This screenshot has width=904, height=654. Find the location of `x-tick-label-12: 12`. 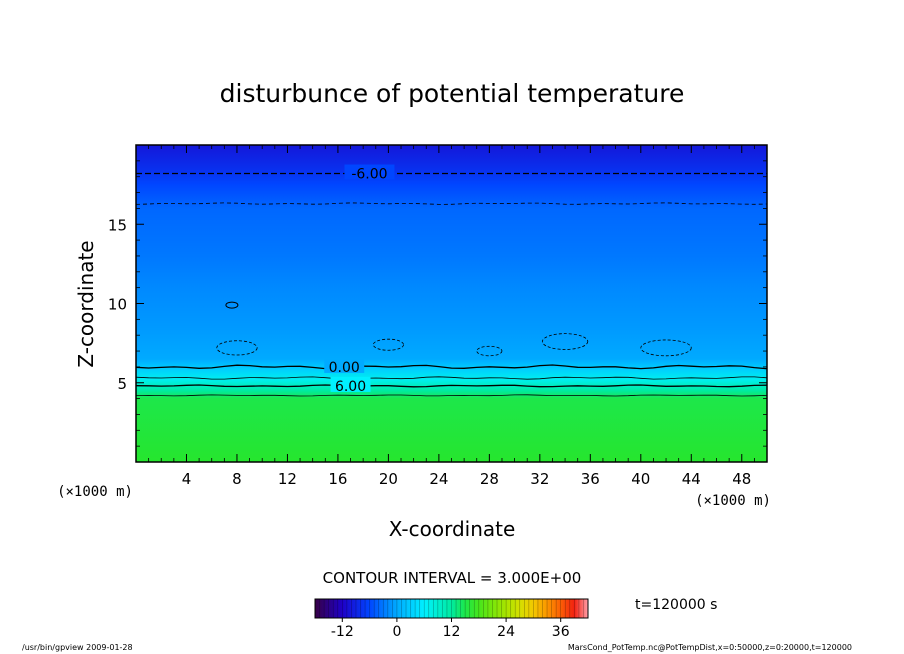

x-tick-label-12: 12 is located at coordinates (287, 479).